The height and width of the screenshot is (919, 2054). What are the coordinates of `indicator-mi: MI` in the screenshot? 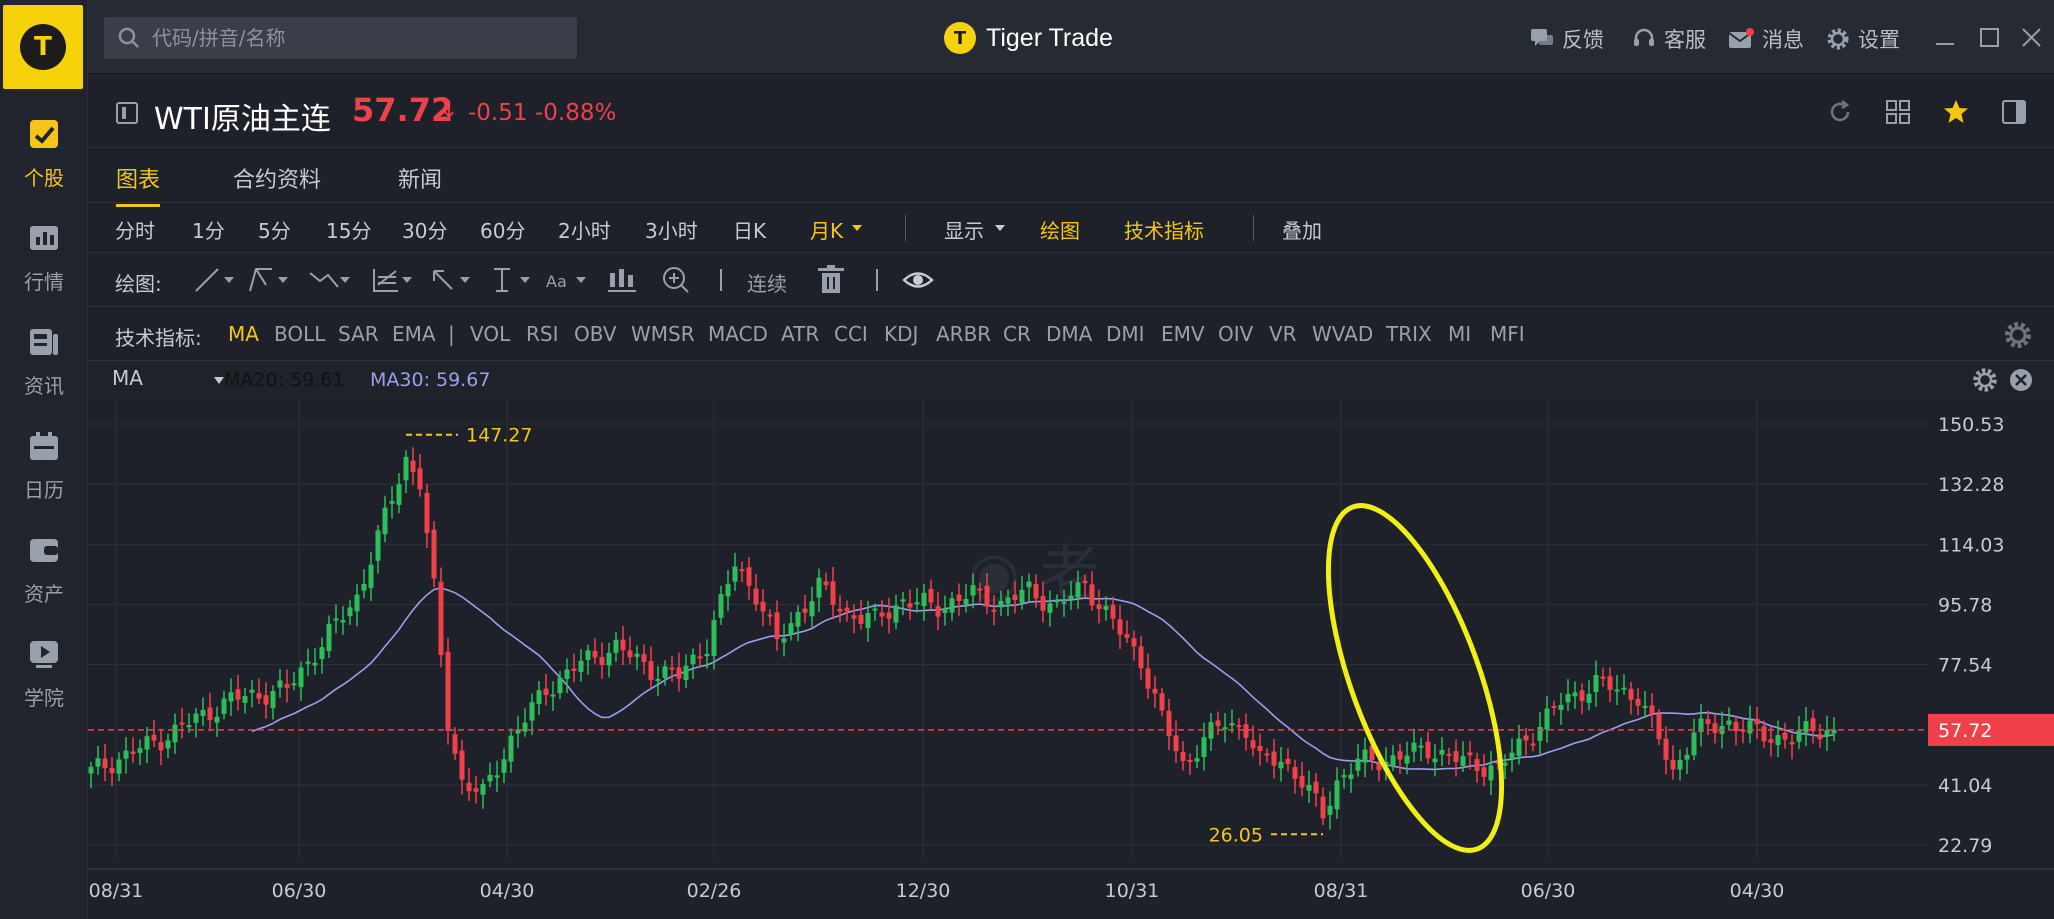 It's located at (1460, 334).